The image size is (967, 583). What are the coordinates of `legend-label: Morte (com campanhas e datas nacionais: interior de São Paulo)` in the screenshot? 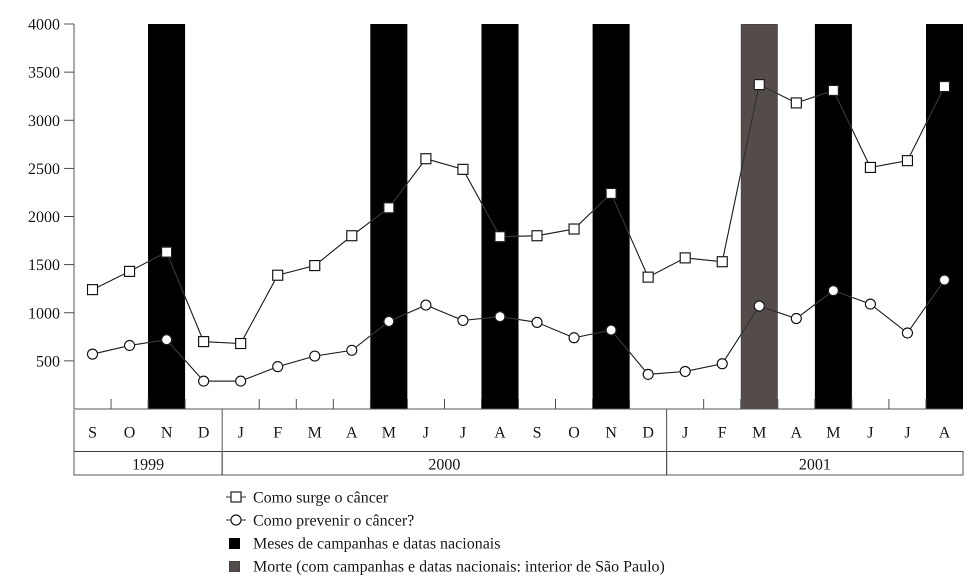 It's located at (459, 567).